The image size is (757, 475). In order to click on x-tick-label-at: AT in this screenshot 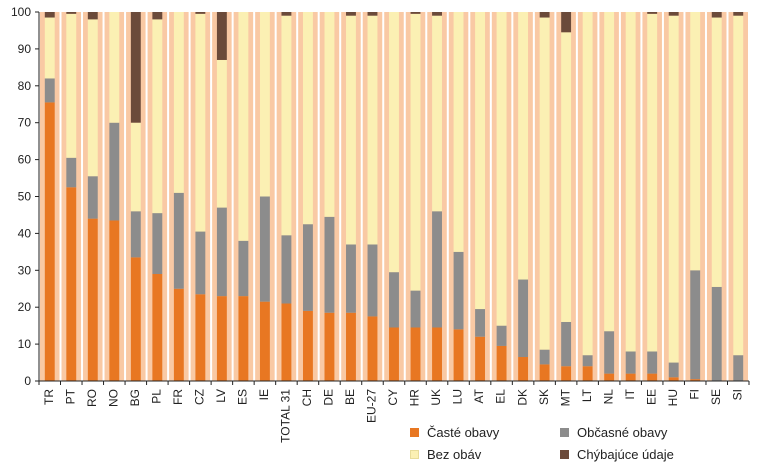, I will do `click(479, 395)`.